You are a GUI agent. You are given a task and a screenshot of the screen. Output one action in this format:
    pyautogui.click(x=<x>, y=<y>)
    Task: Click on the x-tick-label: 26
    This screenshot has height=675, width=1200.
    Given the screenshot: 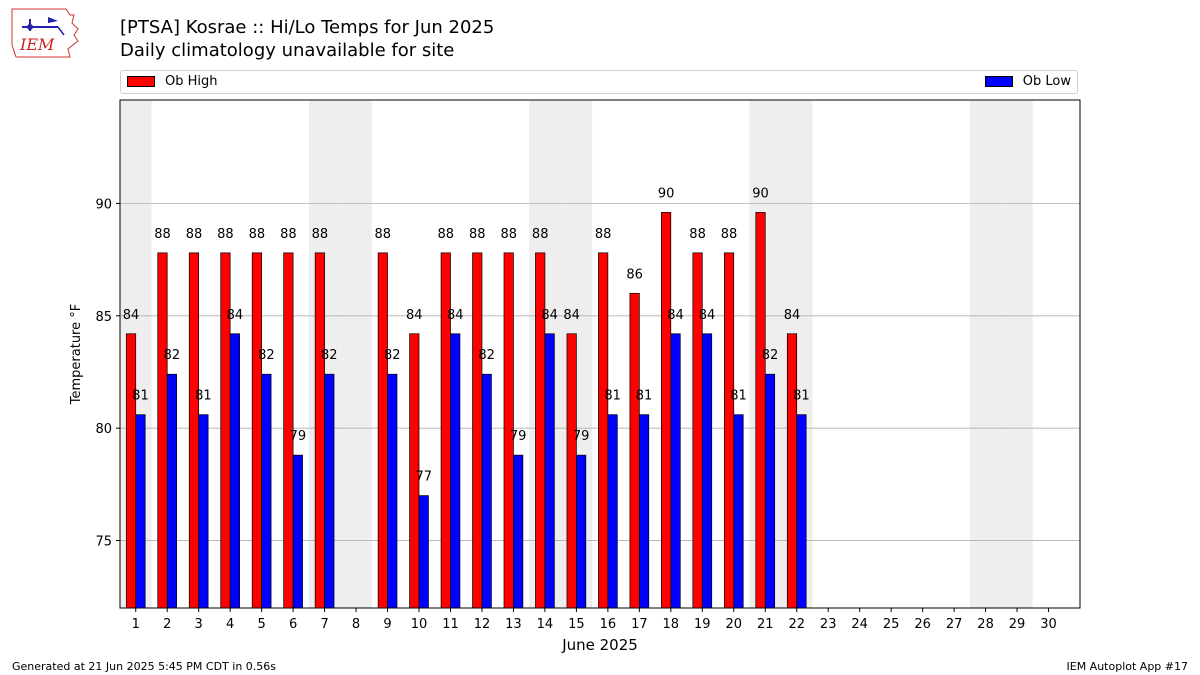 What is the action you would take?
    pyautogui.click(x=922, y=624)
    